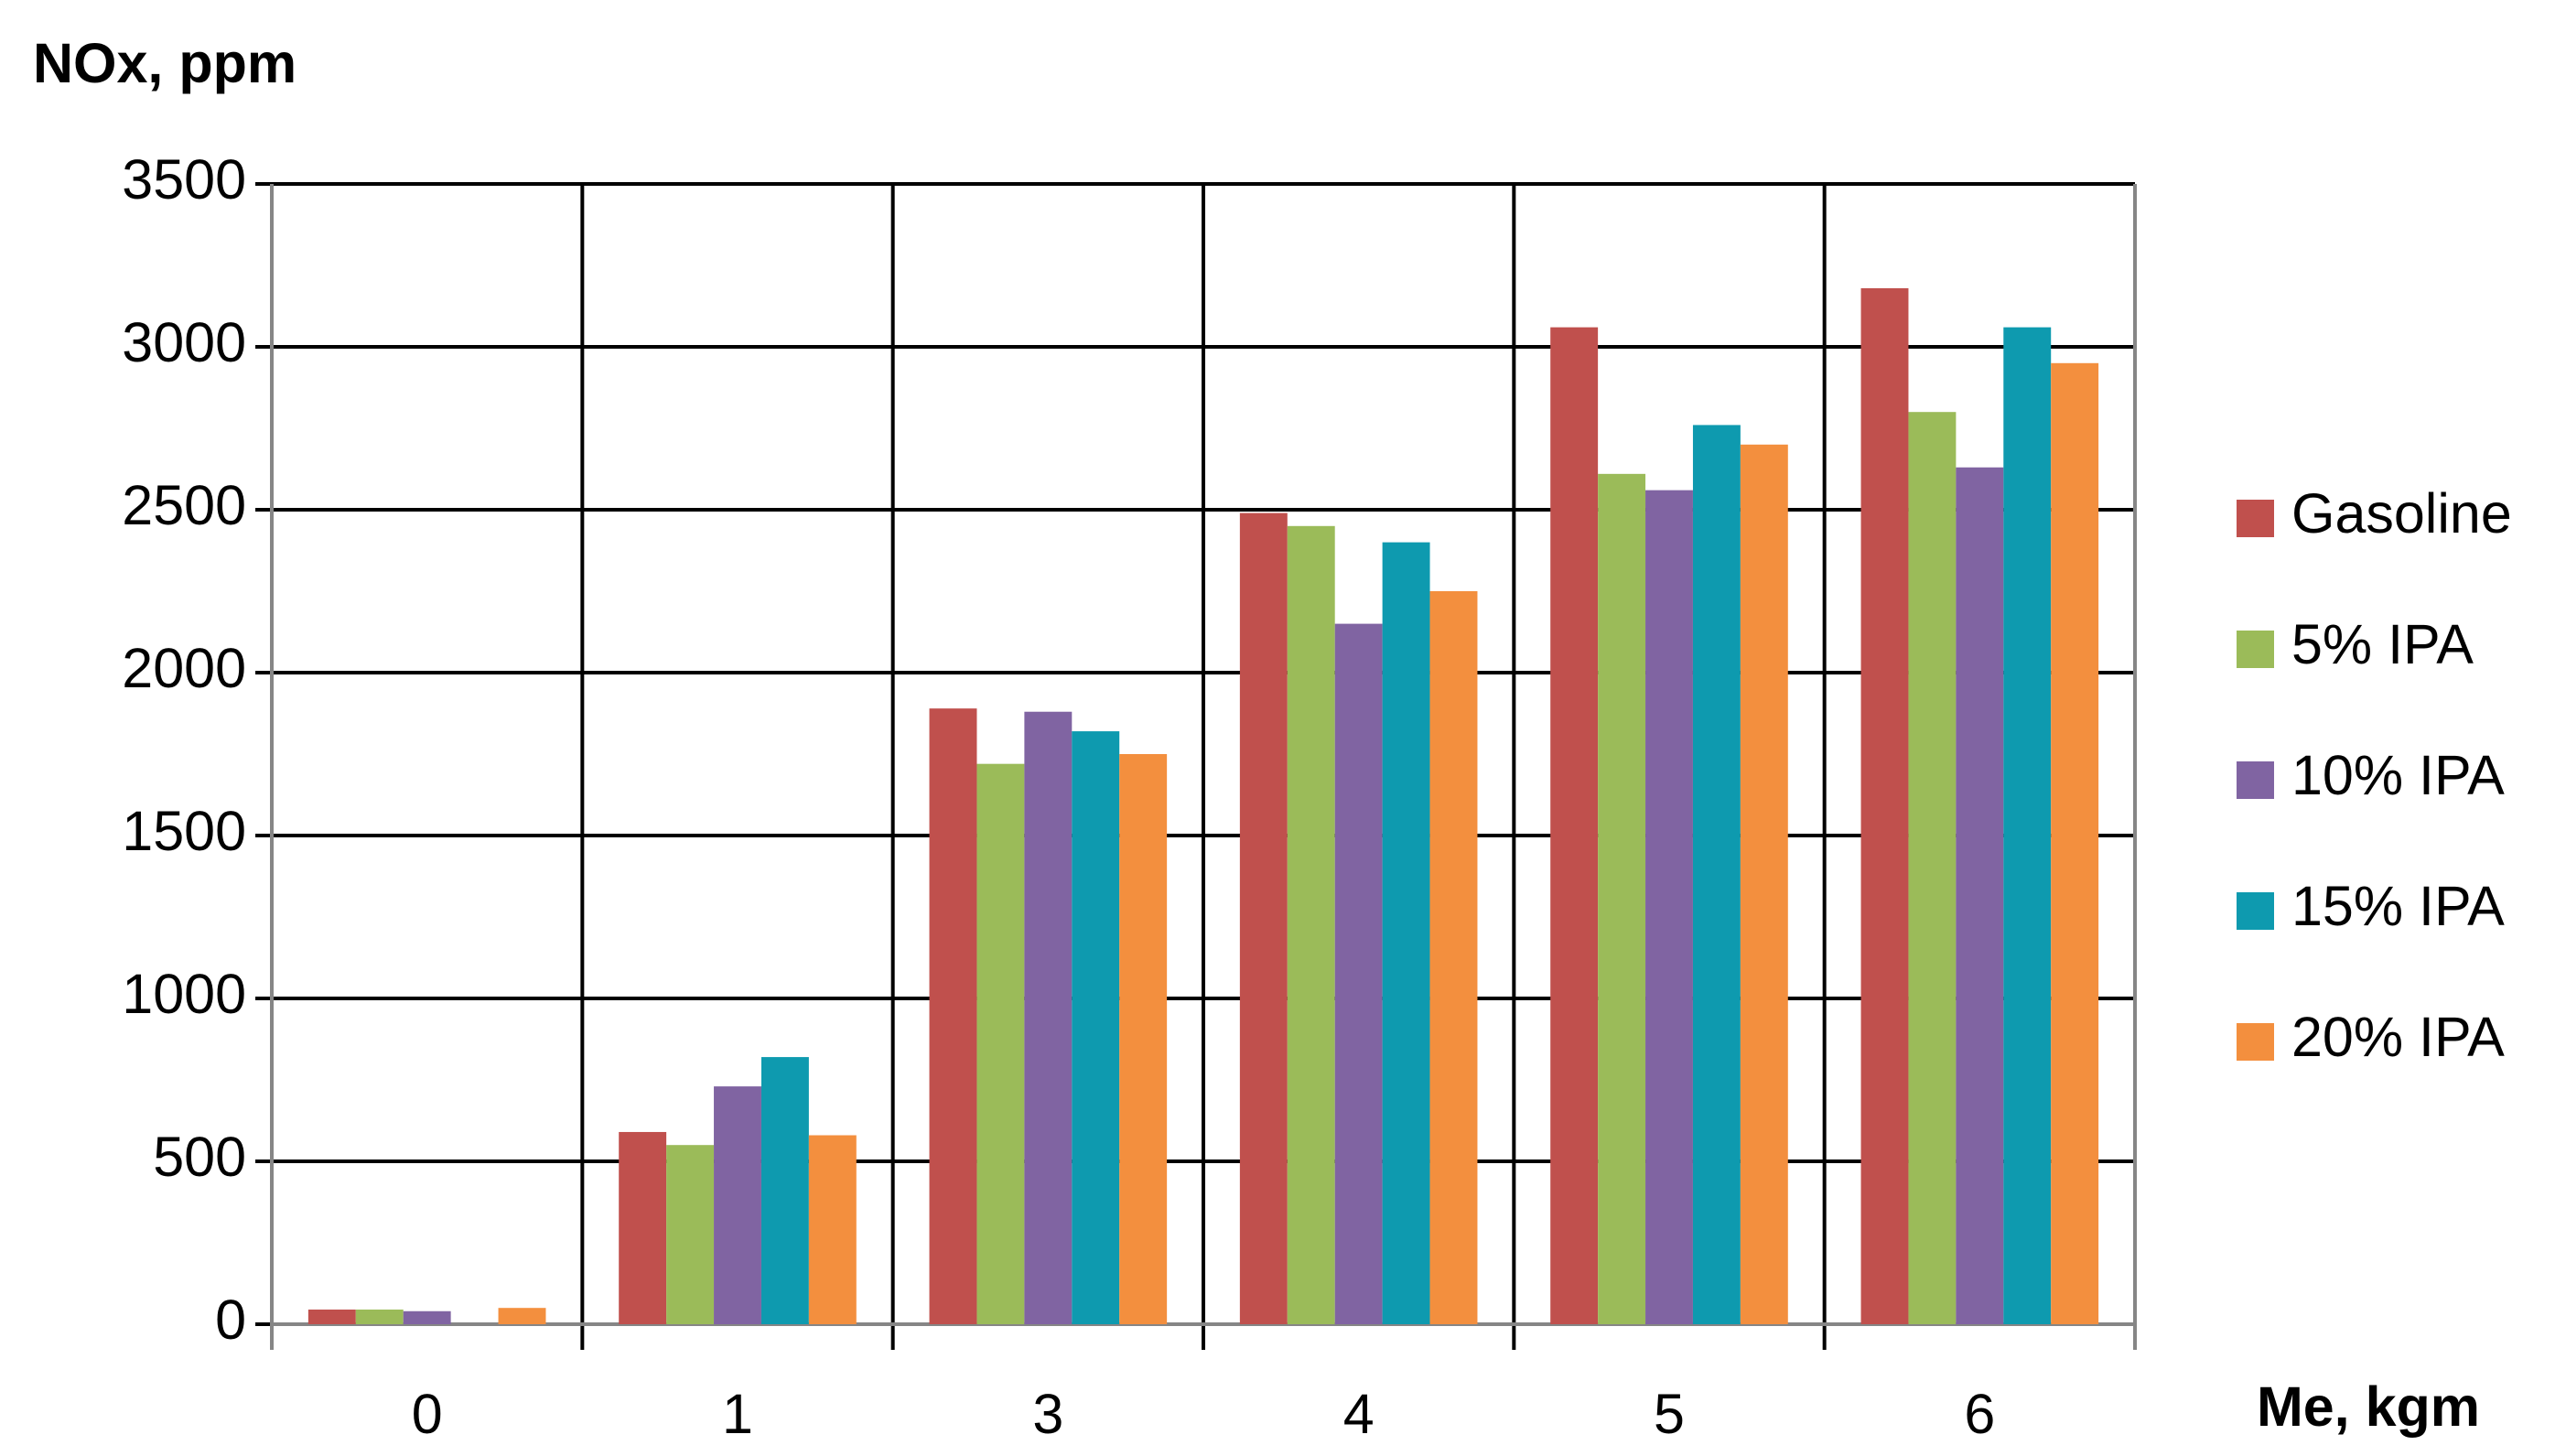 The width and height of the screenshot is (2566, 1456). I want to click on x-tick-label: 1, so click(737, 1414).